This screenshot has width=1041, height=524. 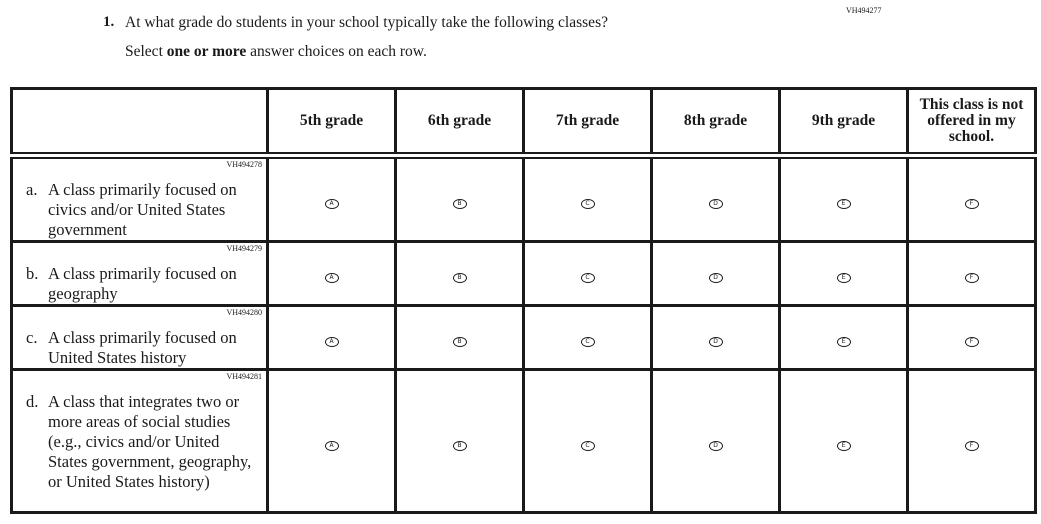 What do you see at coordinates (32, 189) in the screenshot?
I see `item-letter: a.` at bounding box center [32, 189].